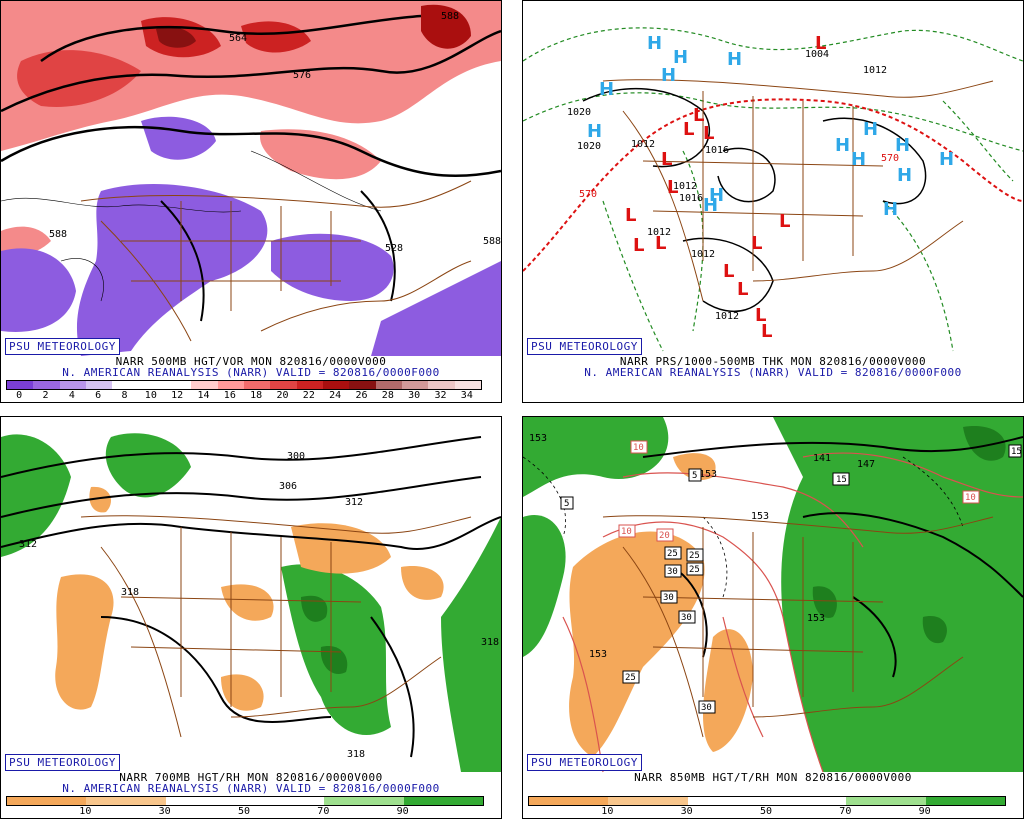 The width and height of the screenshot is (1024, 819). Describe the element at coordinates (335, 395) in the screenshot. I see `colorbar-tick-label: 24` at that location.